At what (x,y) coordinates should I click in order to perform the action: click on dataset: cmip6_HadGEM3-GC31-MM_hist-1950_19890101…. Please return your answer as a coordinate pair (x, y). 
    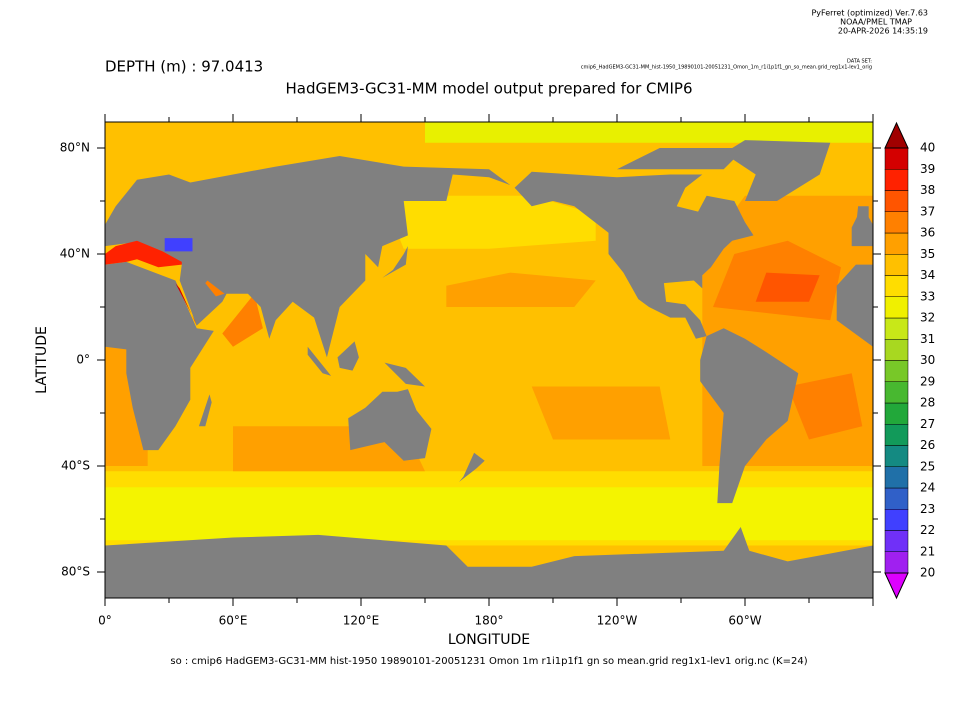
    Looking at the image, I should click on (726, 68).